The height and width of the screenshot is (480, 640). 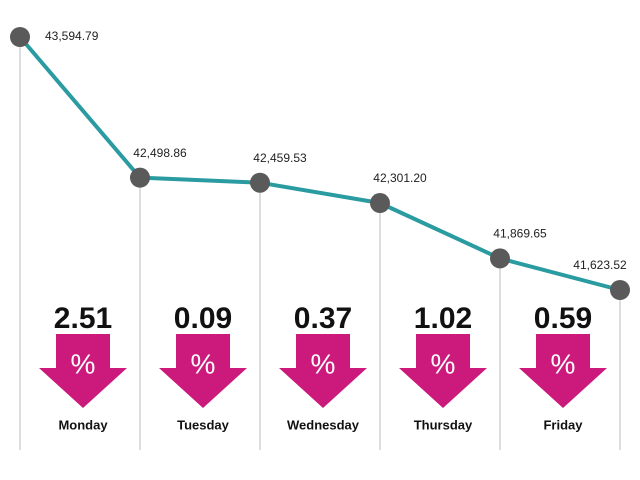 I want to click on value-label: 42,301.20, so click(x=400, y=178).